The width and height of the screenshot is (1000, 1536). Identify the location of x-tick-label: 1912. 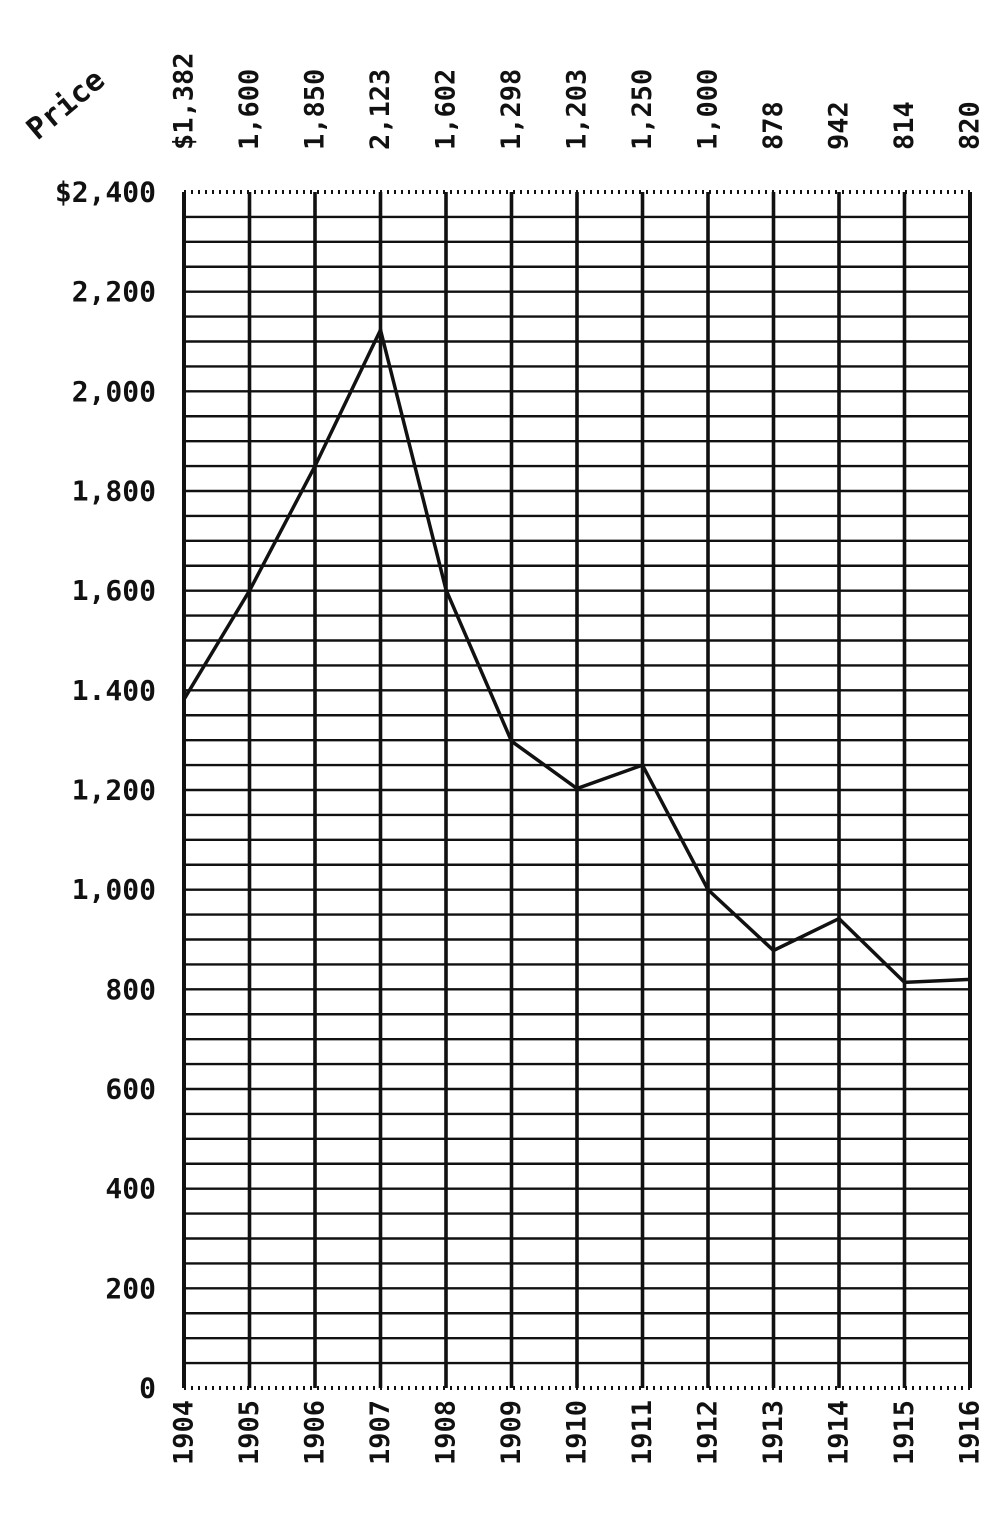
(708, 1432).